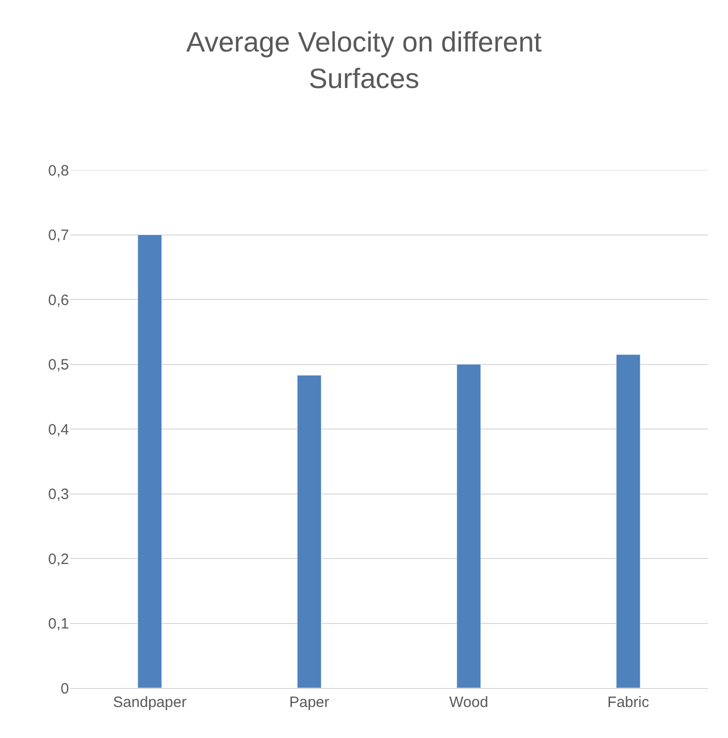  I want to click on y-tick-label: 0,7, so click(58, 235).